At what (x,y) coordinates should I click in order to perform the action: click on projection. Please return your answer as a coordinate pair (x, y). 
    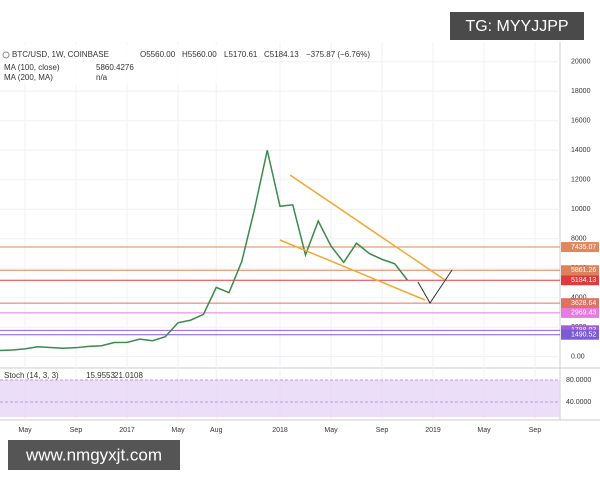
    Looking at the image, I should click on (435, 286).